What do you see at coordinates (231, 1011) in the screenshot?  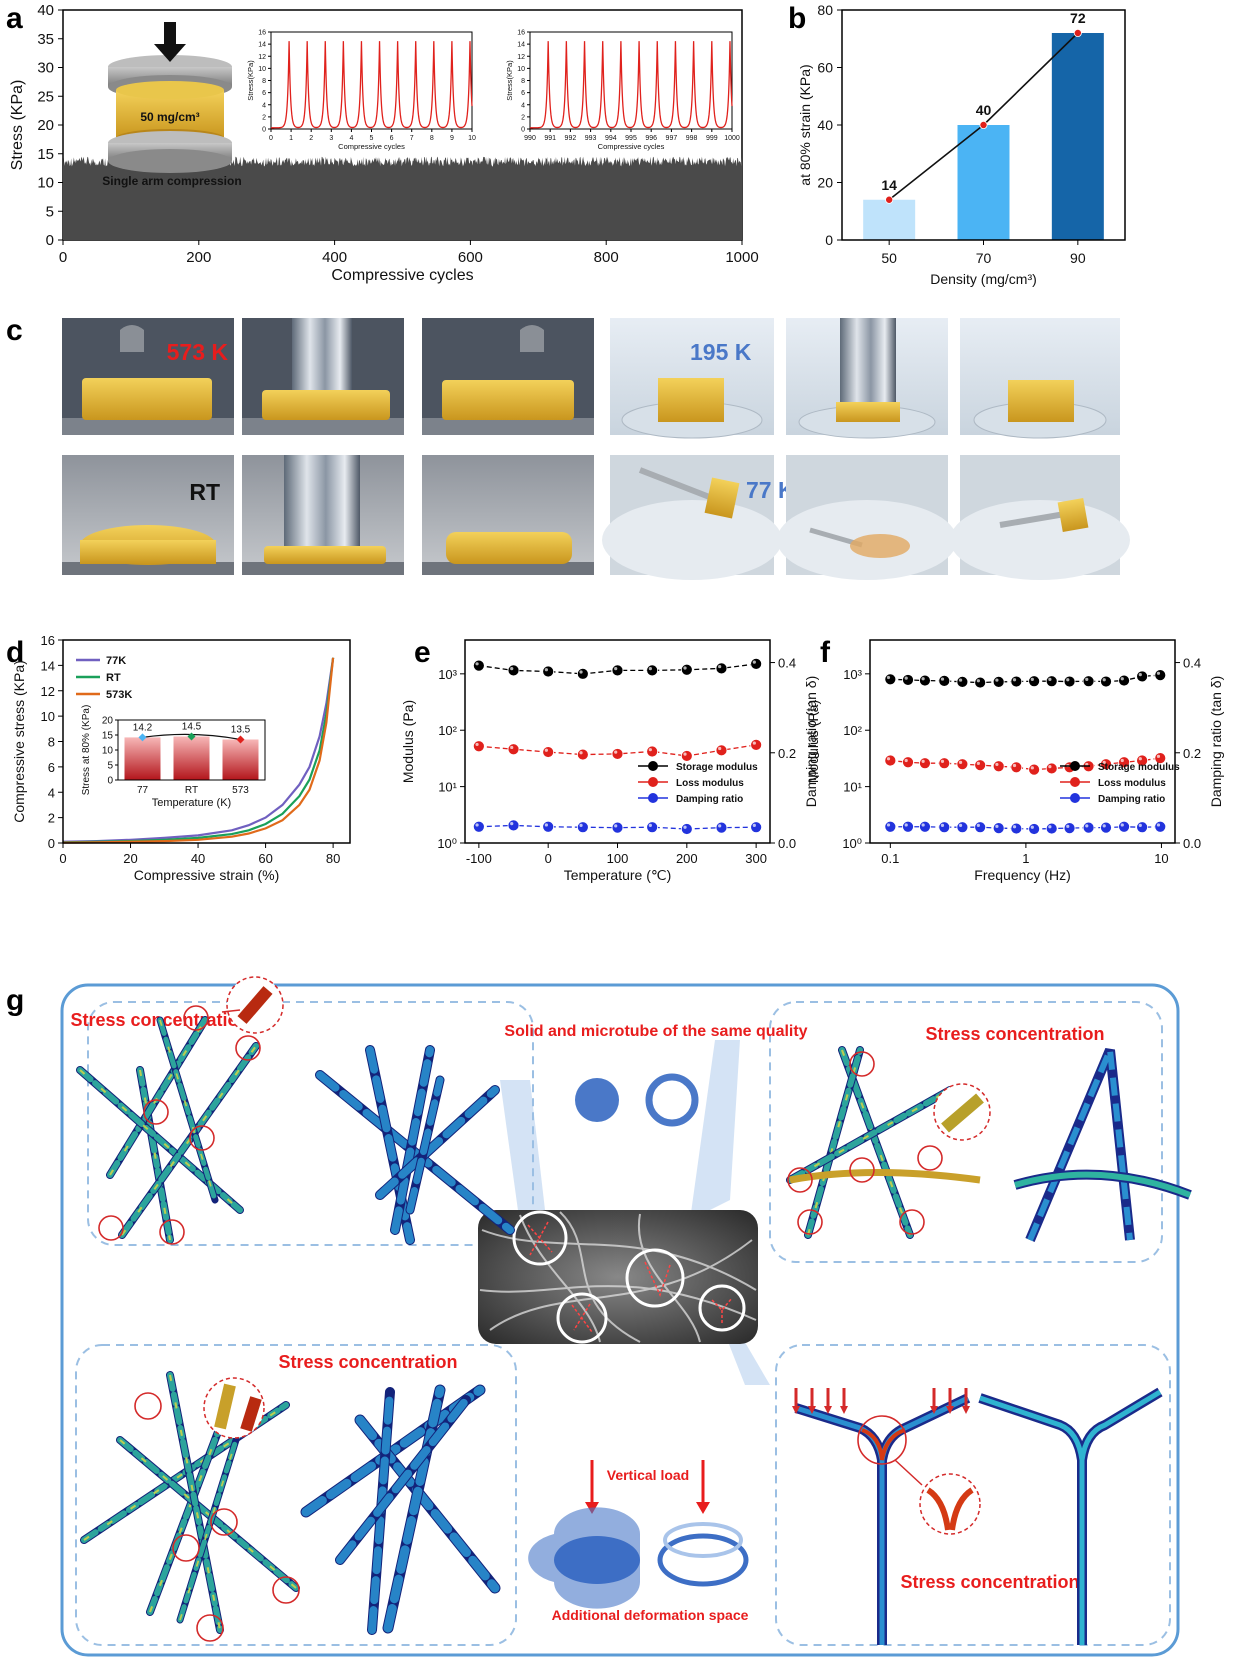 I see `zoom-arrow-tl` at bounding box center [231, 1011].